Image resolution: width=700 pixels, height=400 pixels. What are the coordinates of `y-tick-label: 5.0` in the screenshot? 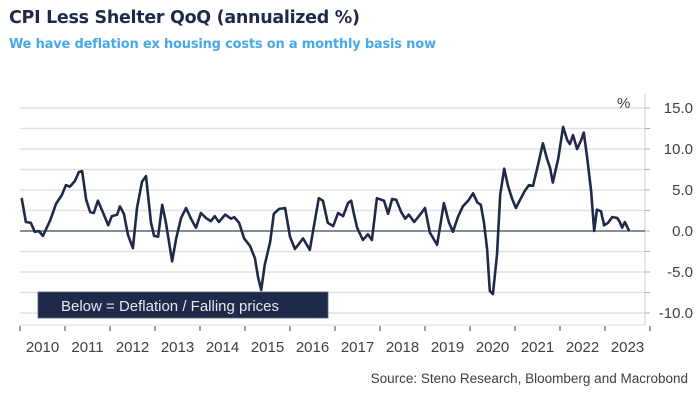 It's located at (682, 190).